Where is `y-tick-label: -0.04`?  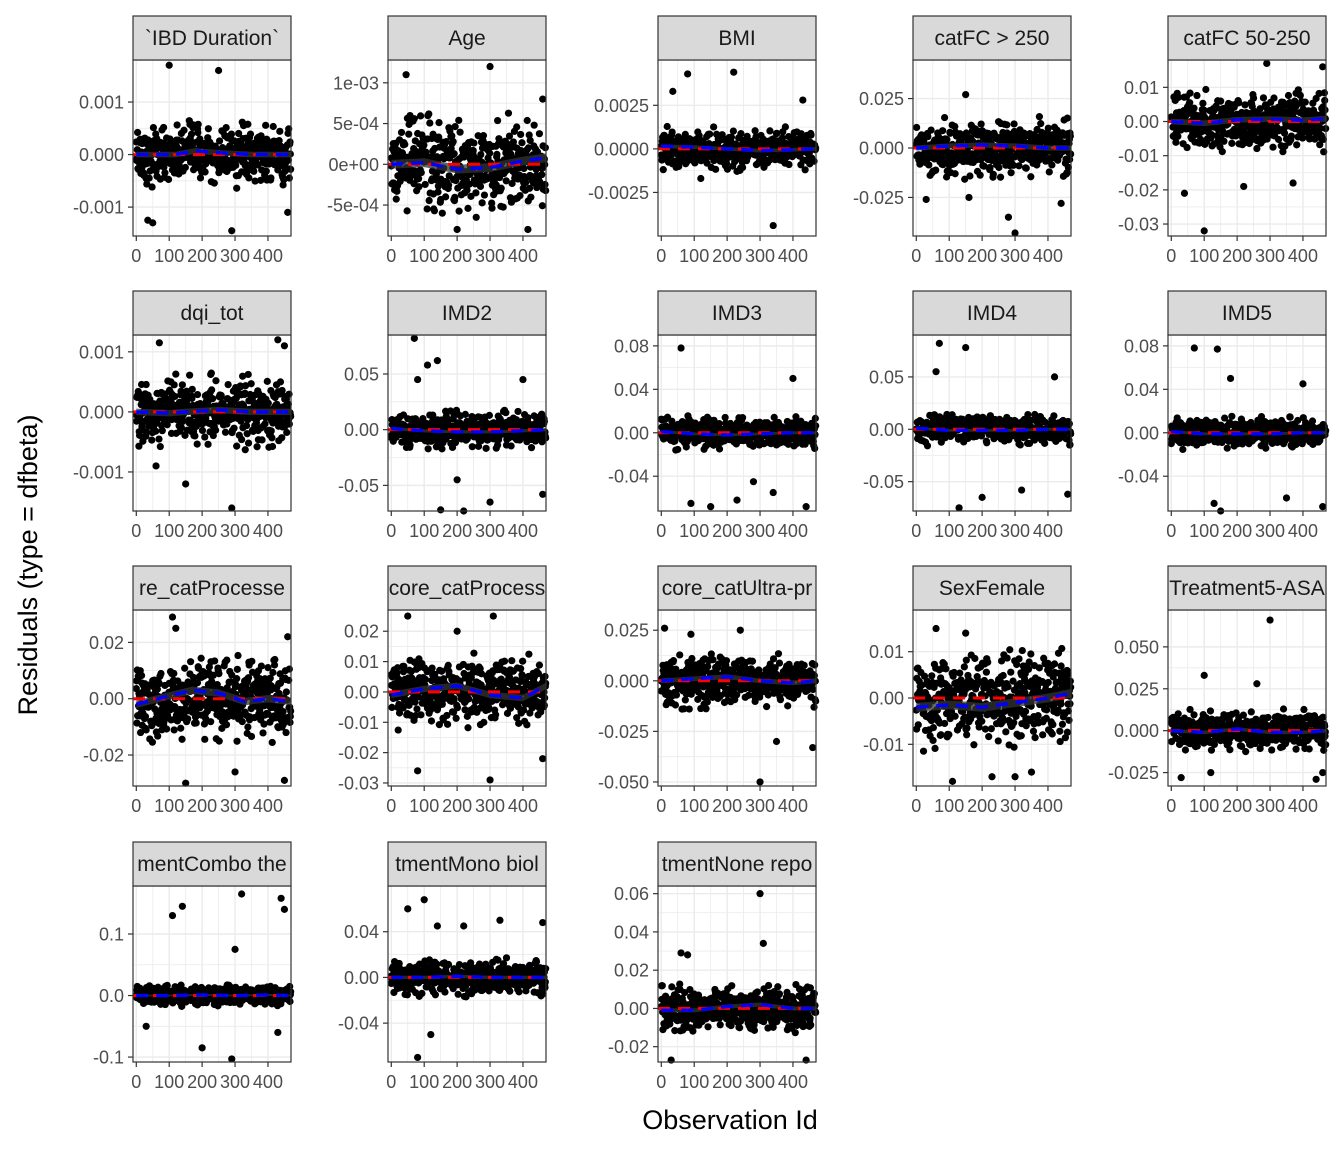
y-tick-label: -0.04 is located at coordinates (628, 477).